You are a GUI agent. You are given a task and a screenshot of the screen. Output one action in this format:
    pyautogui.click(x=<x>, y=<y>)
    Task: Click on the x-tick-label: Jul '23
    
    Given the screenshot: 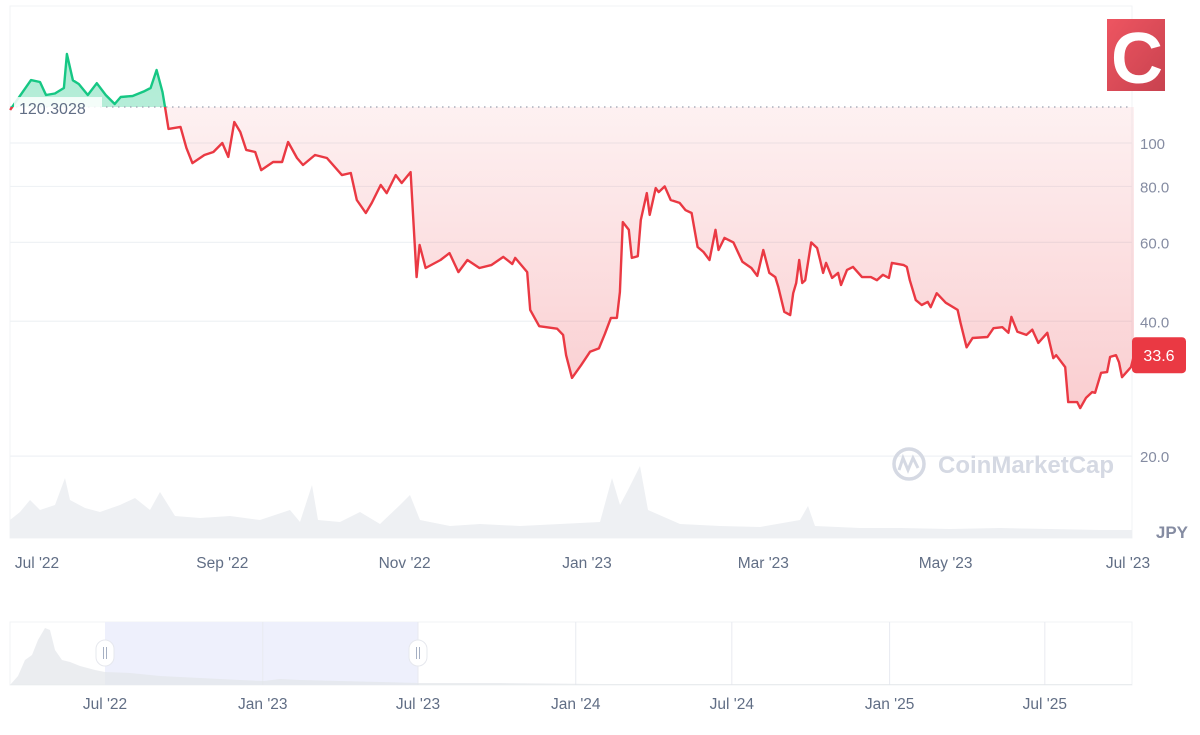 What is the action you would take?
    pyautogui.click(x=1128, y=563)
    